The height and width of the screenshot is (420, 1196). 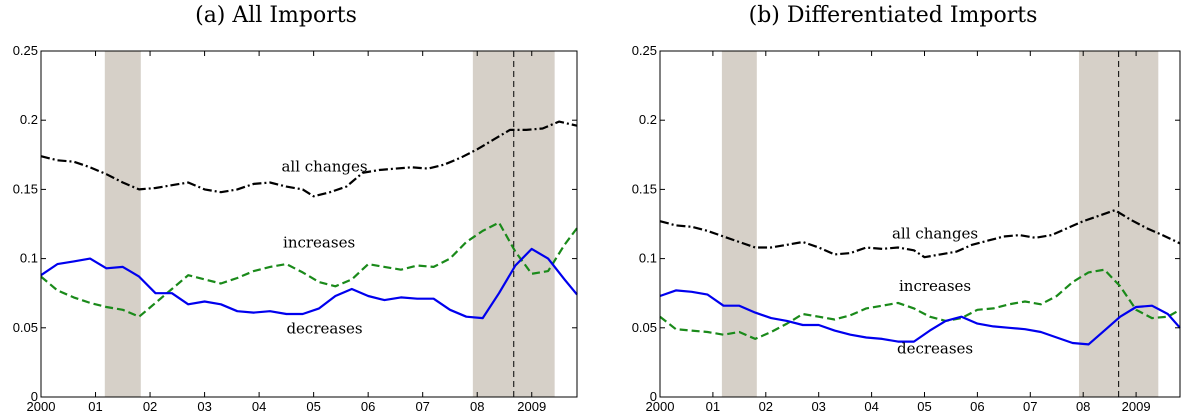 I want to click on panel-title-differentiated-imports: (b) Differentiated Imports, so click(x=893, y=15).